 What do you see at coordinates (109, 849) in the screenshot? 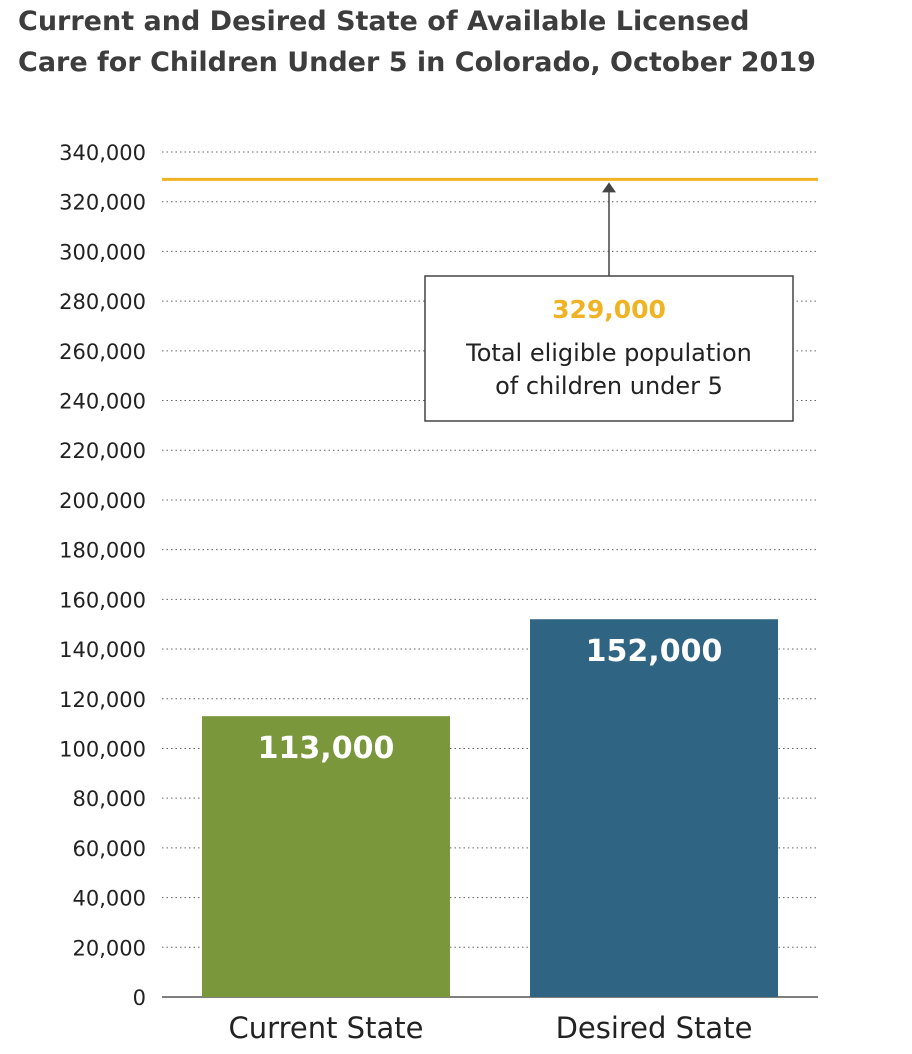
I see `y-tick-label: 60,000` at bounding box center [109, 849].